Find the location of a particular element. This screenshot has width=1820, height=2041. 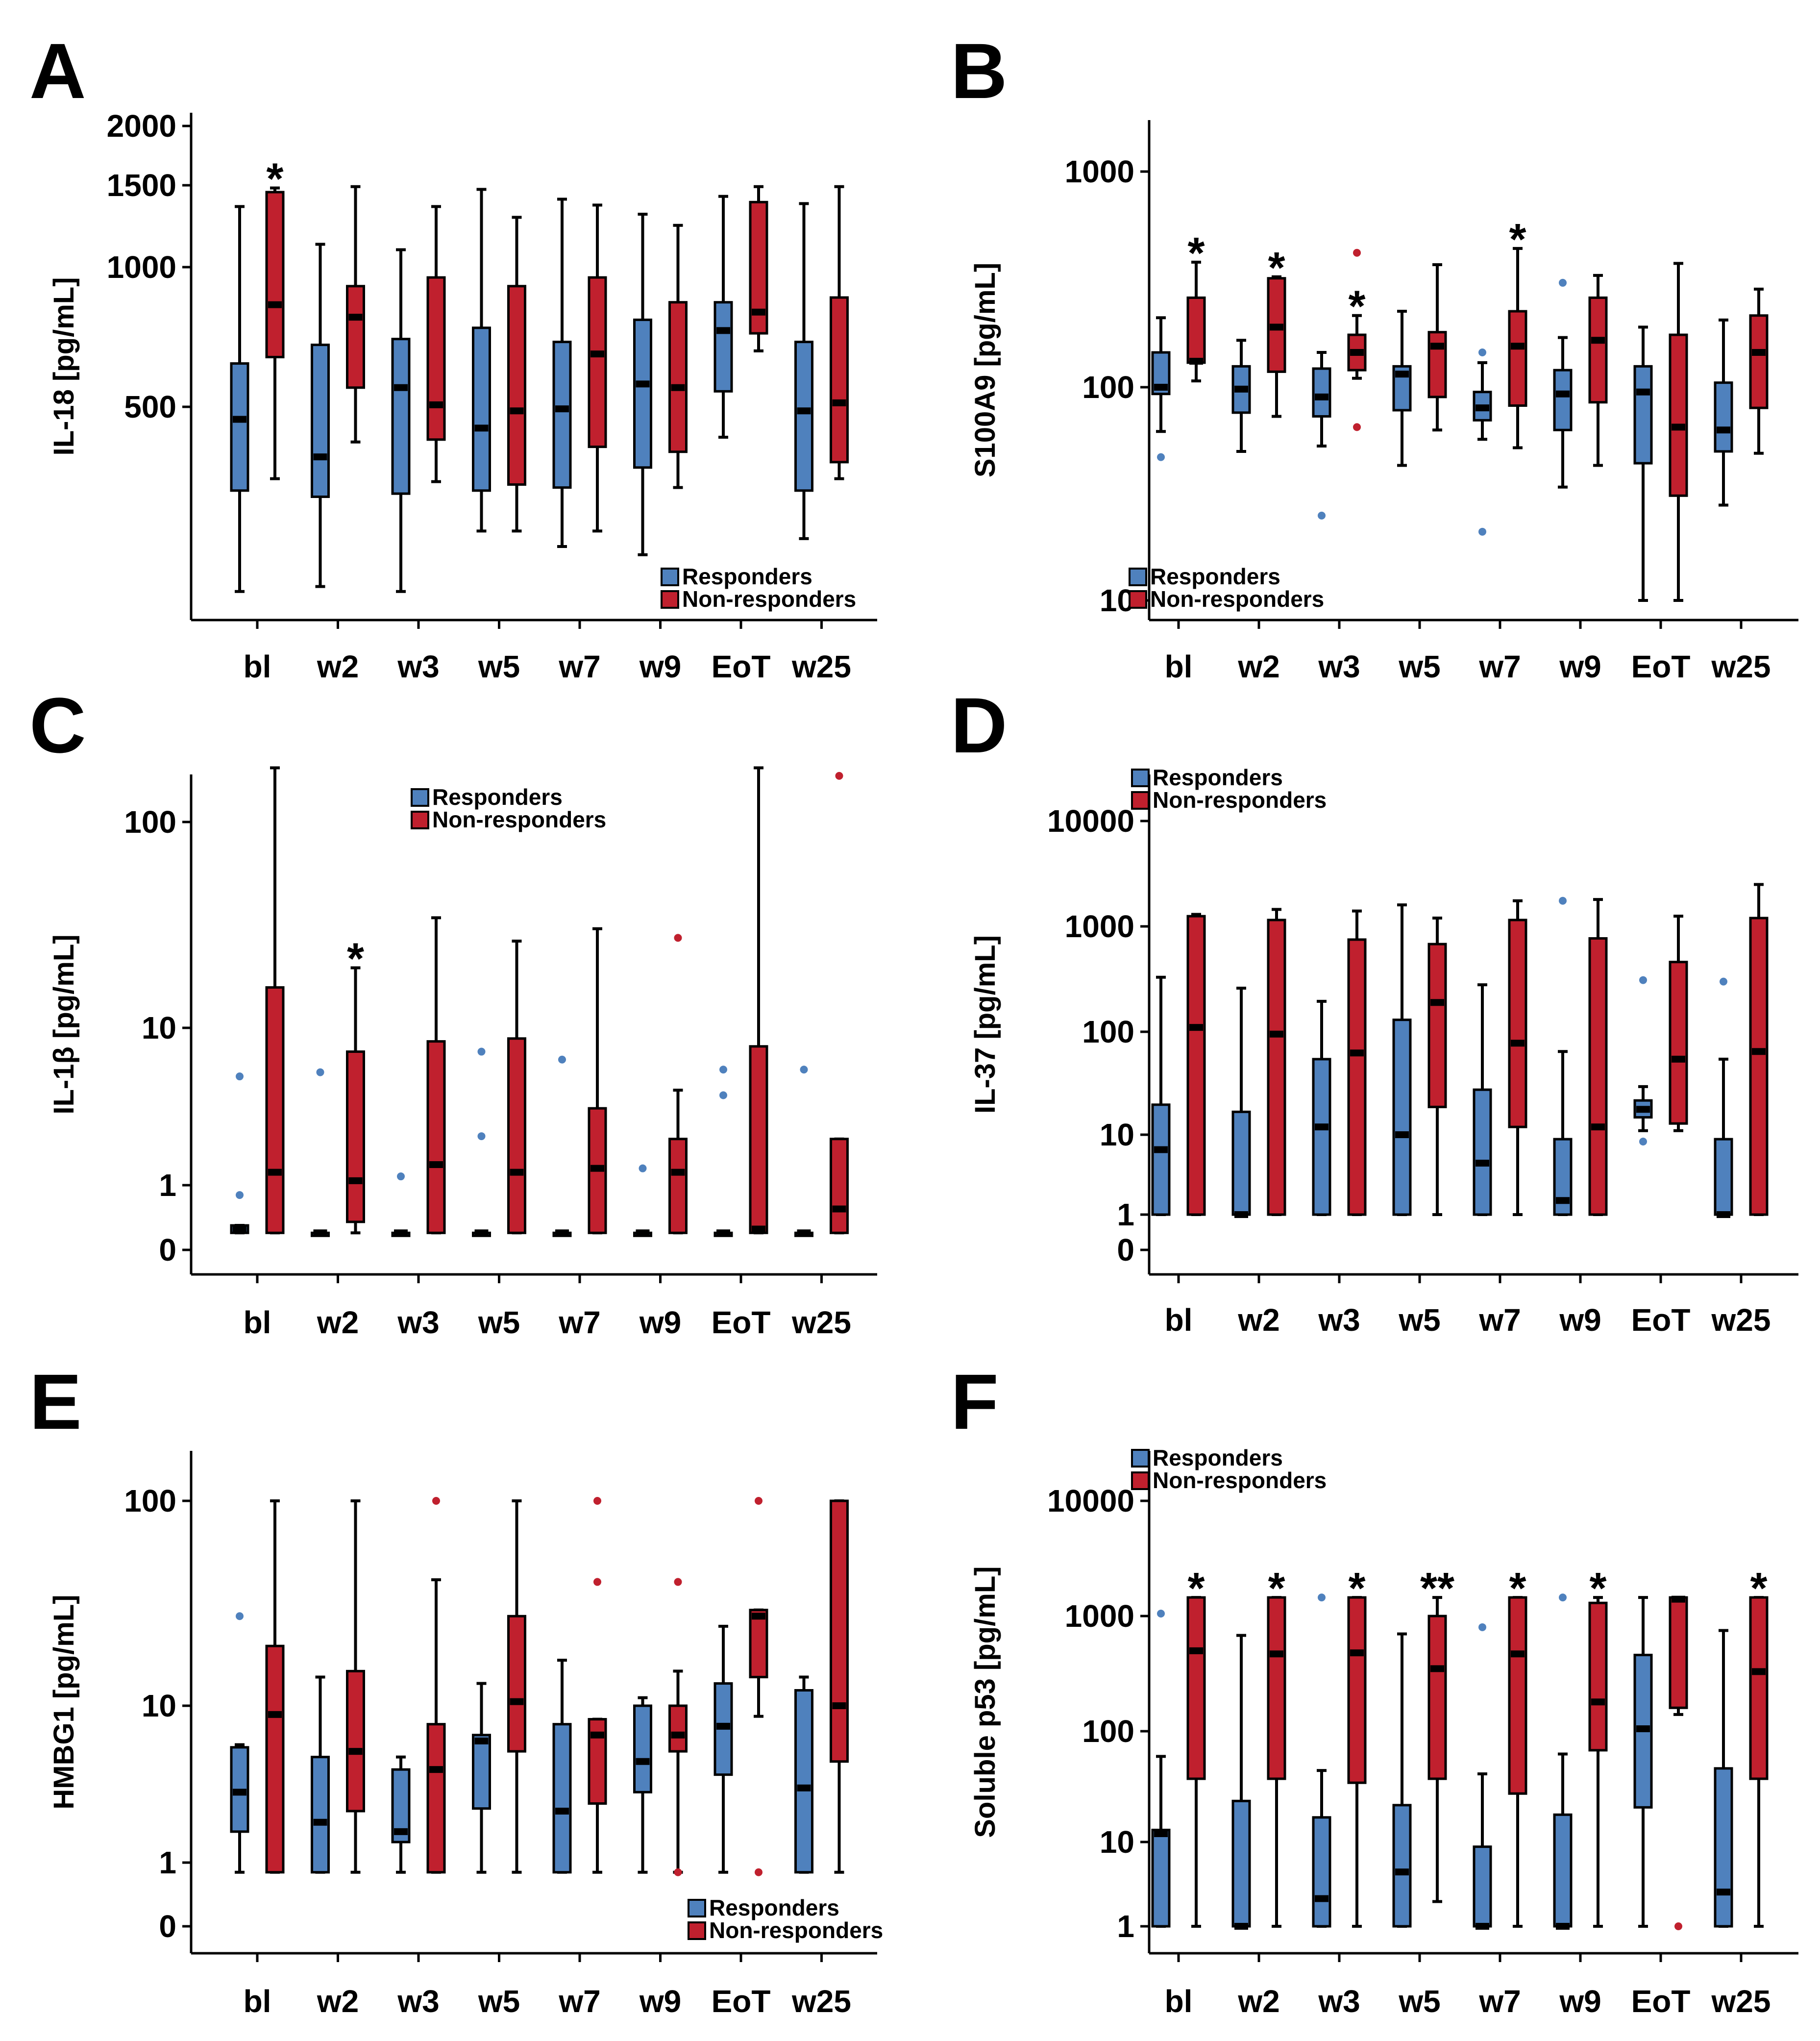

x-tick-label: w2 is located at coordinates (338, 1322).